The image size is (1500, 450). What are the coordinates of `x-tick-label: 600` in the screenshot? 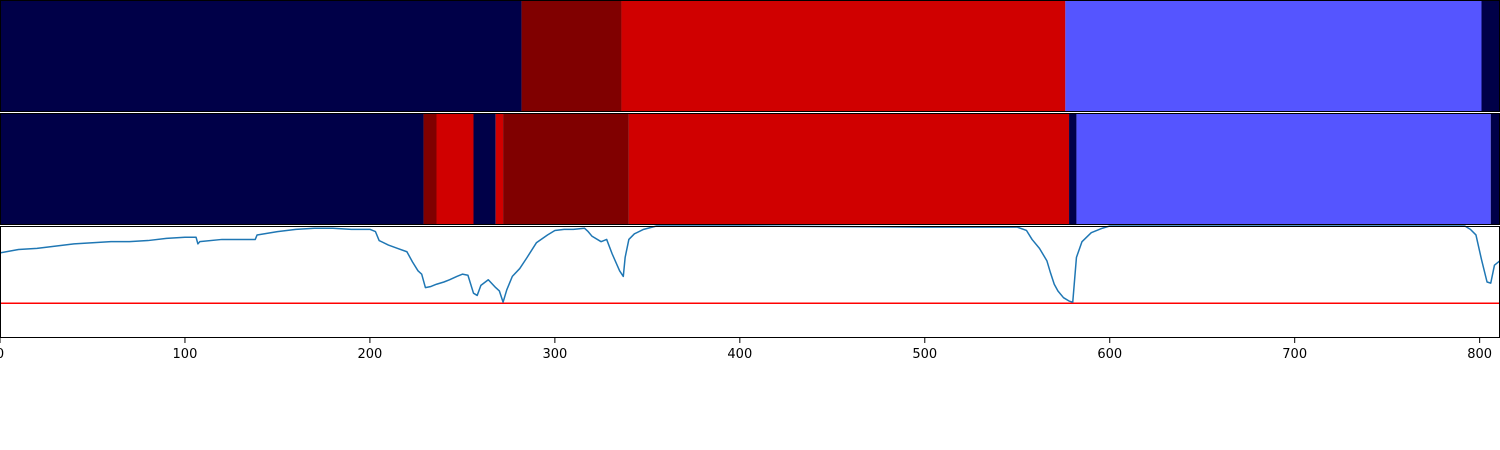 It's located at (1109, 354).